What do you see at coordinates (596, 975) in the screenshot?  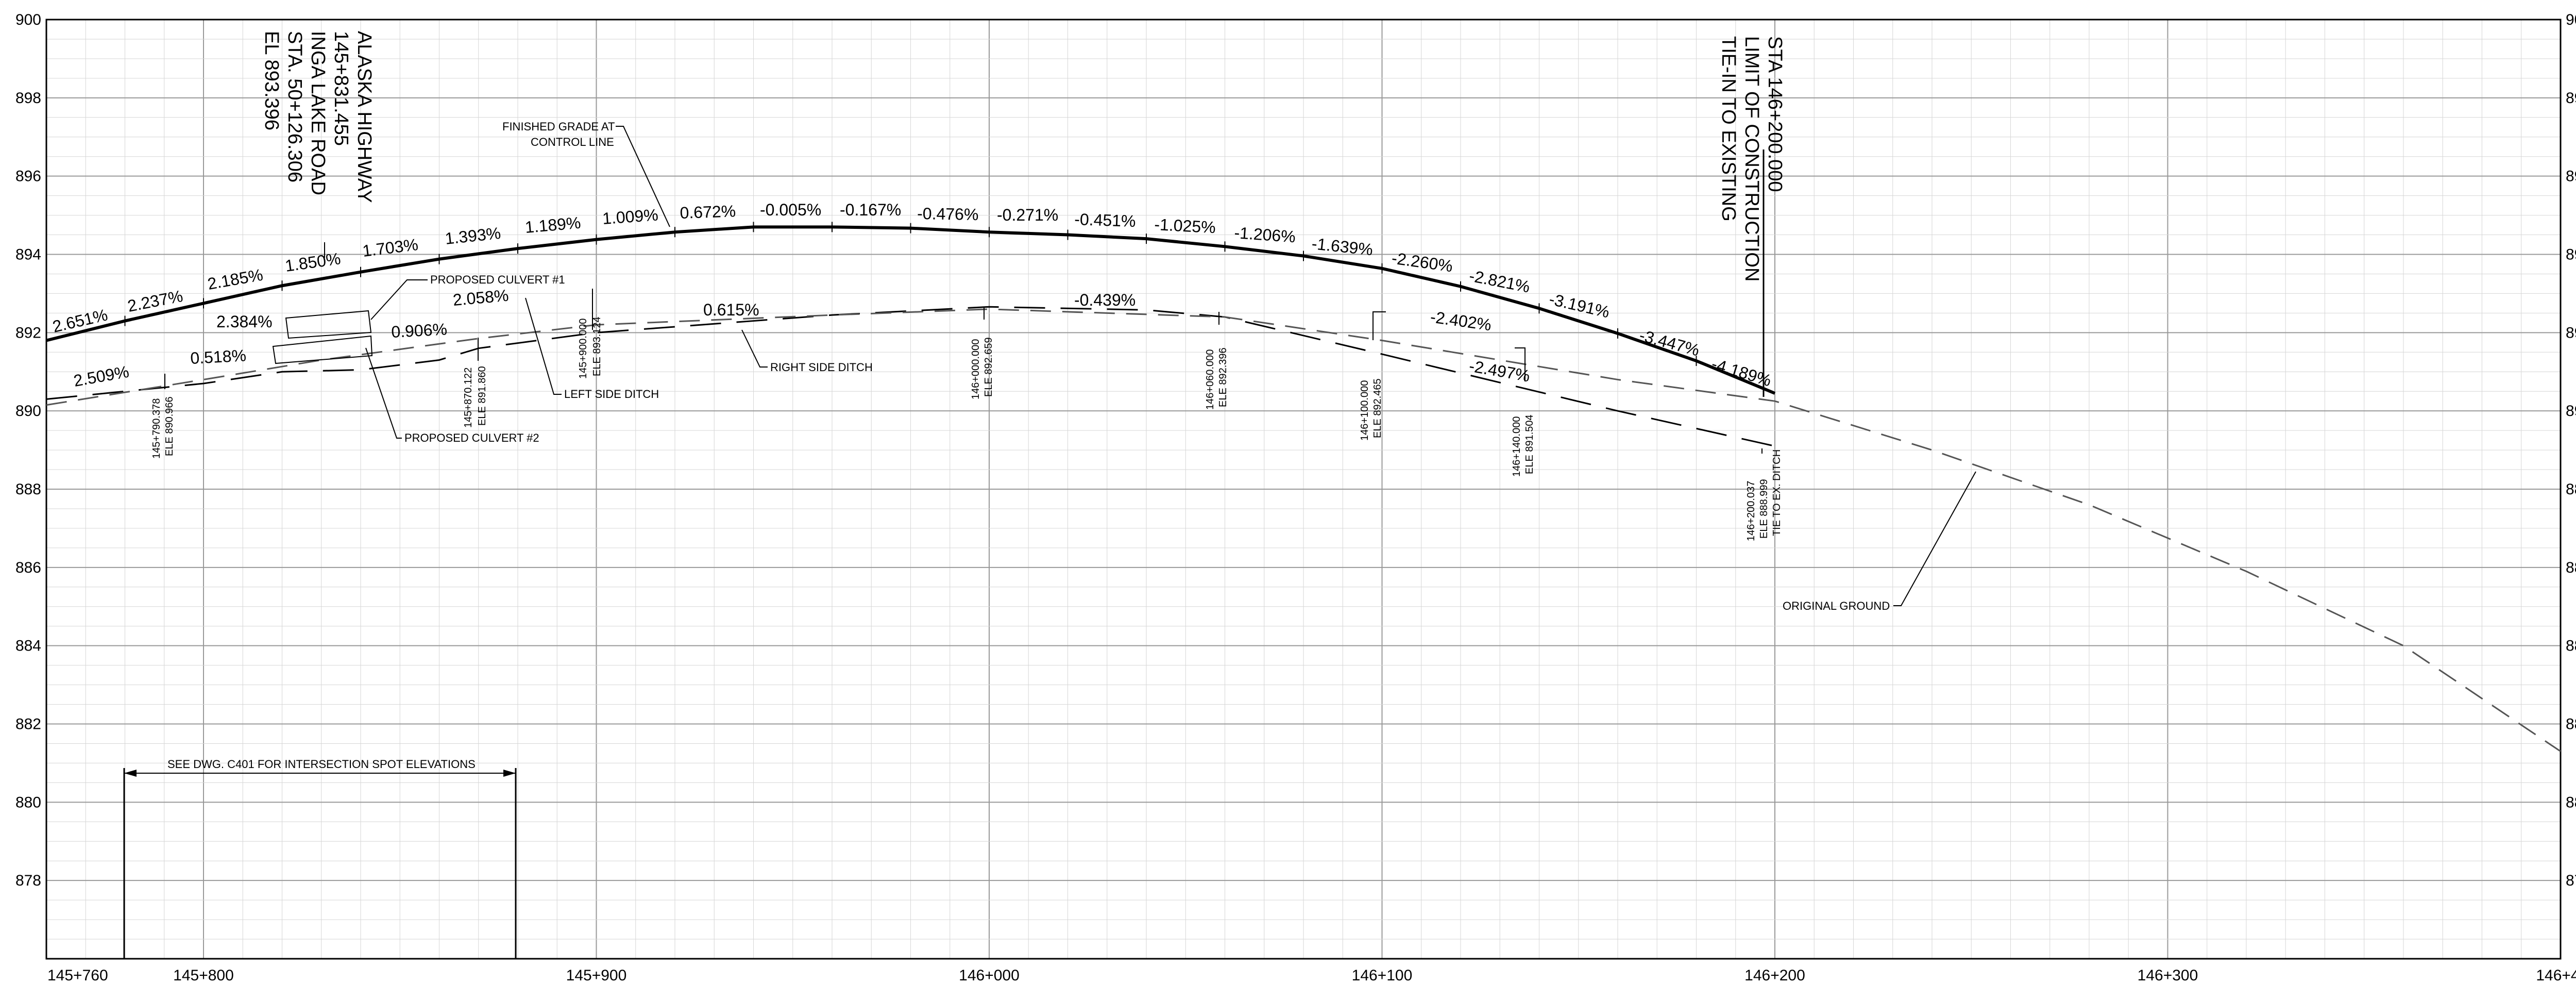 I see `x-tick-label: 145+900` at bounding box center [596, 975].